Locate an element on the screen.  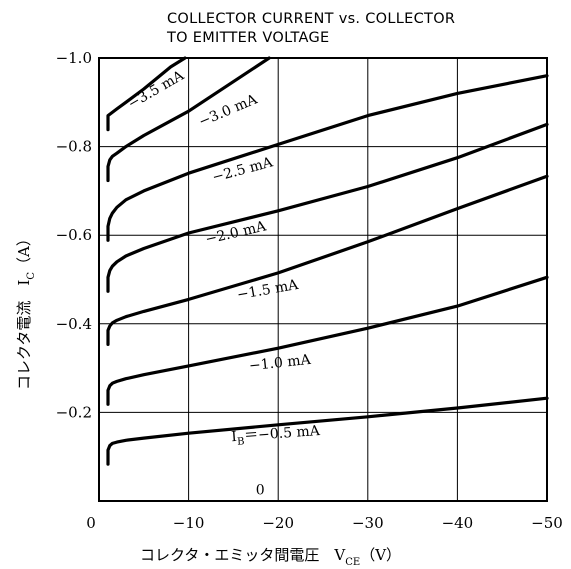
x-axis-ticks: 0 −10 −20 −30 −40 −50 is located at coordinates (324, 523).